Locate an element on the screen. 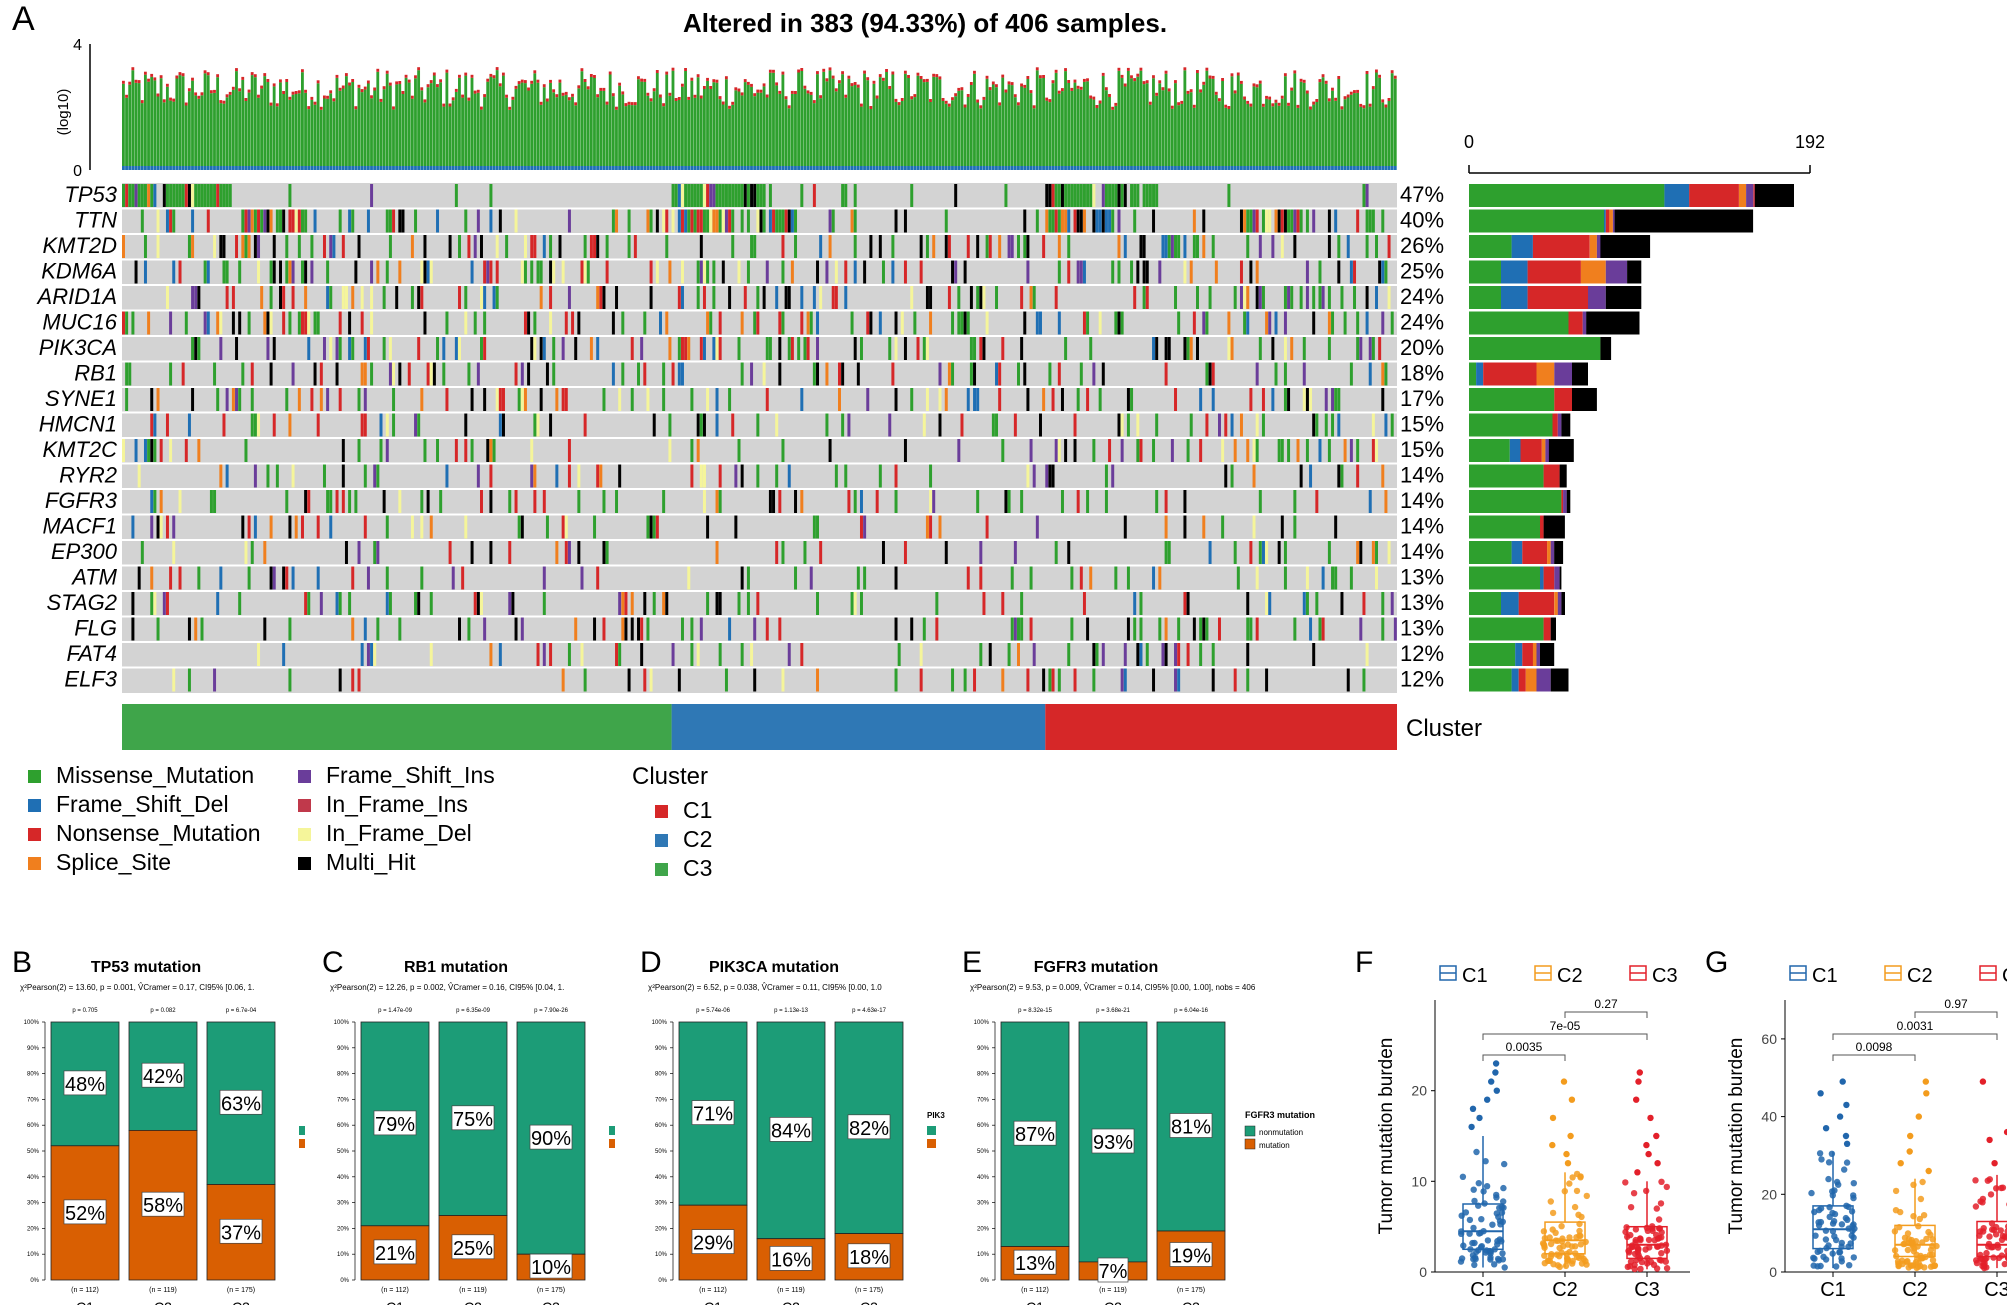  data-label: 82% is located at coordinates (869, 1129).